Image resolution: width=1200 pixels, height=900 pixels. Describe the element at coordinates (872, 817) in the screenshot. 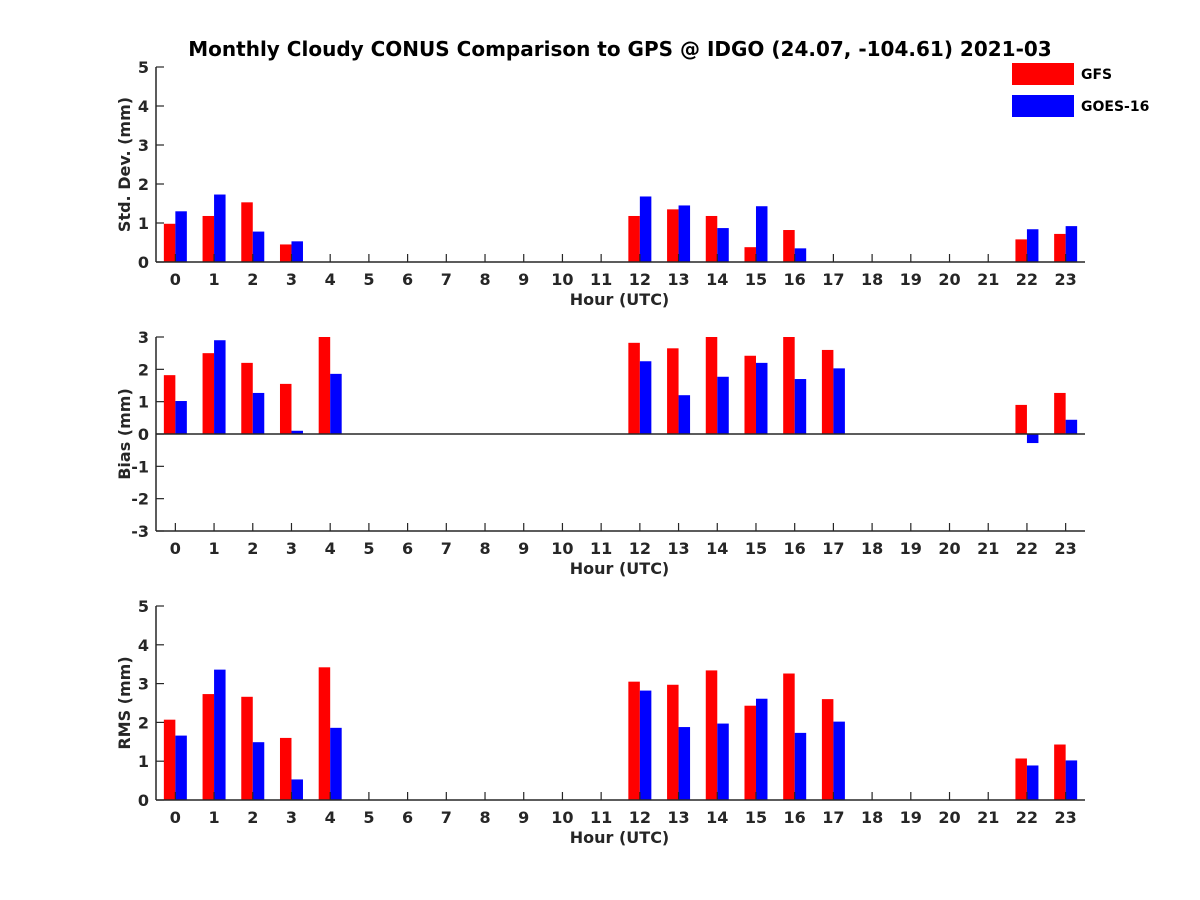

I see `x-tick-label: 18` at that location.